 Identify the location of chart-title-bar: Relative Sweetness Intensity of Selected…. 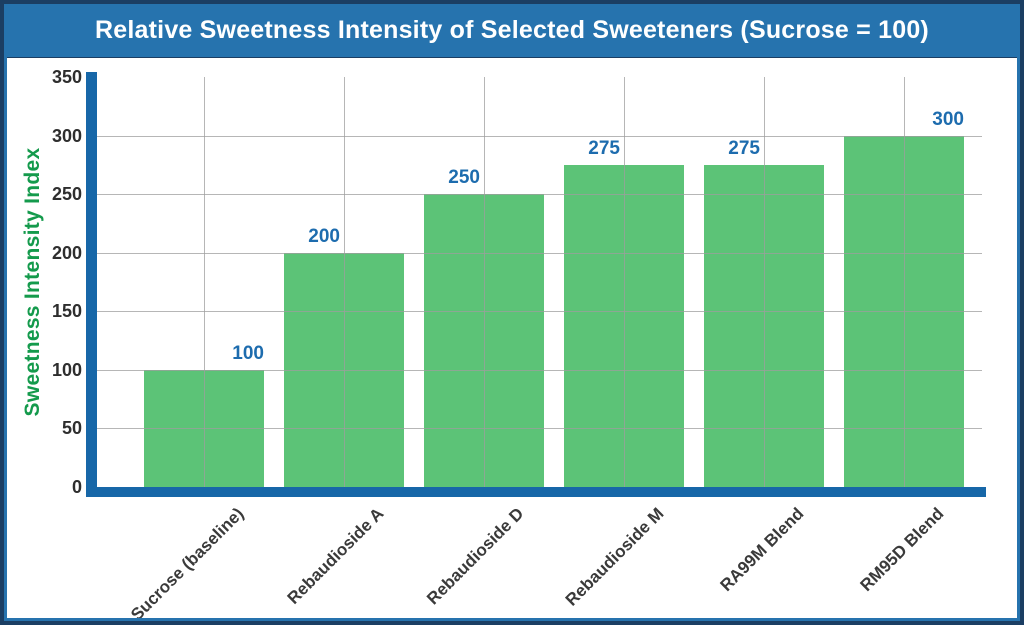
(512, 31).